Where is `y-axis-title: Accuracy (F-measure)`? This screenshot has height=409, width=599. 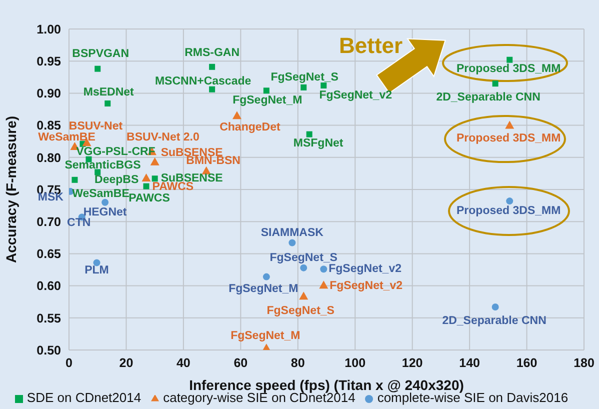
y-axis-title: Accuracy (F-measure) is located at coordinates (10, 190).